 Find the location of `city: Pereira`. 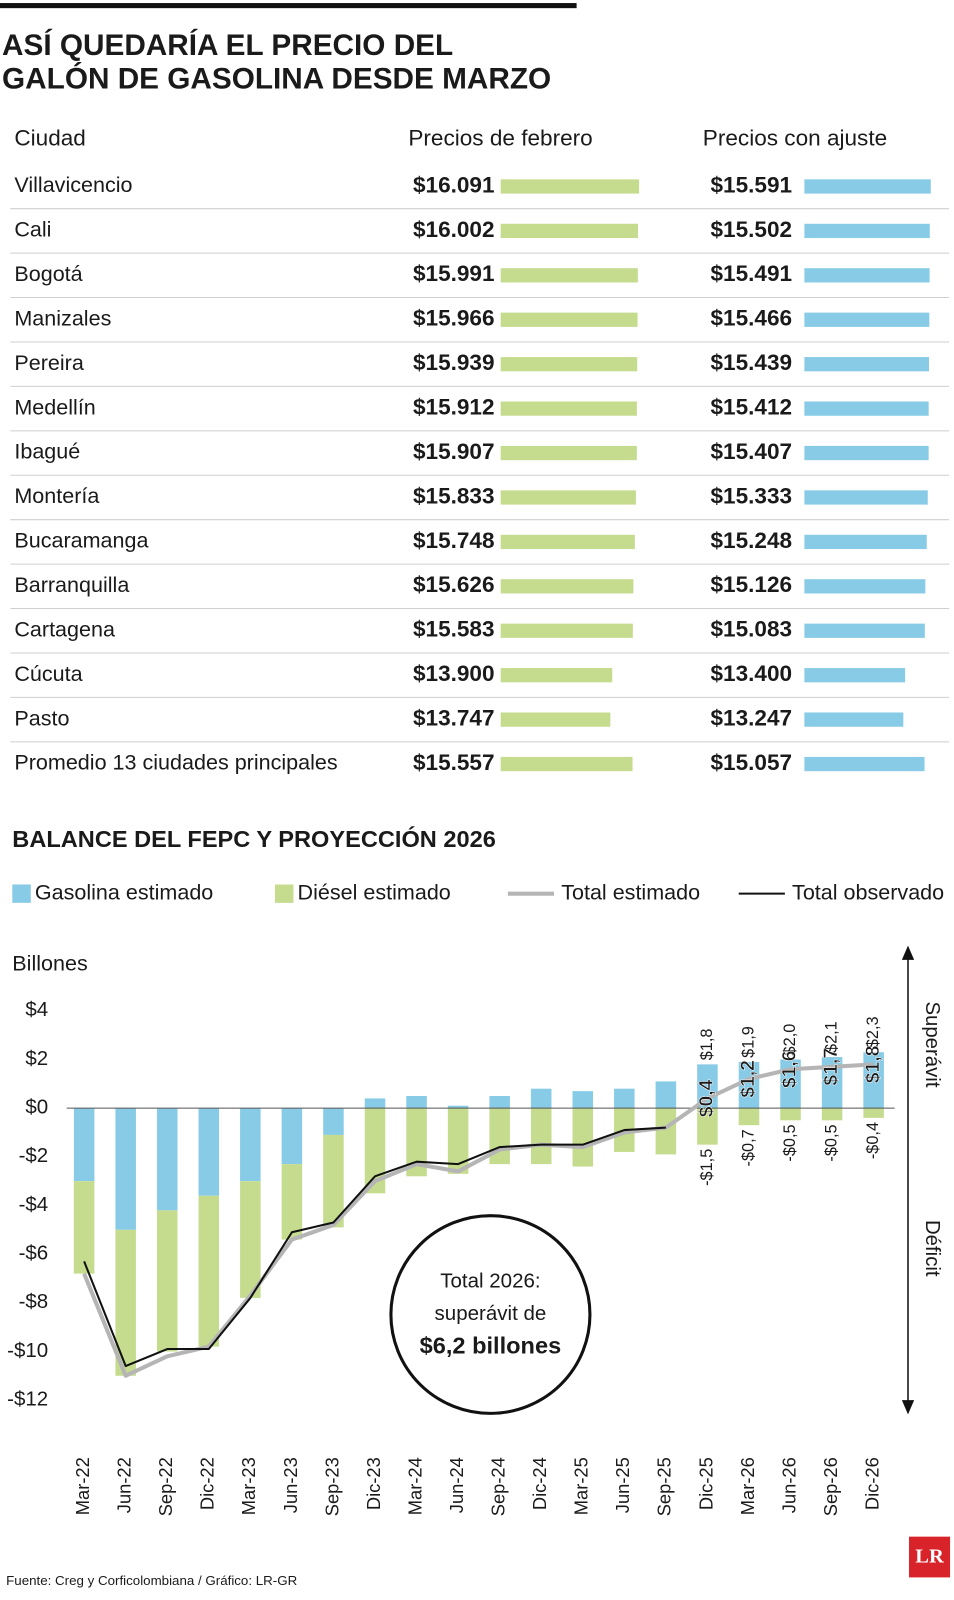

city: Pereira is located at coordinates (49, 363).